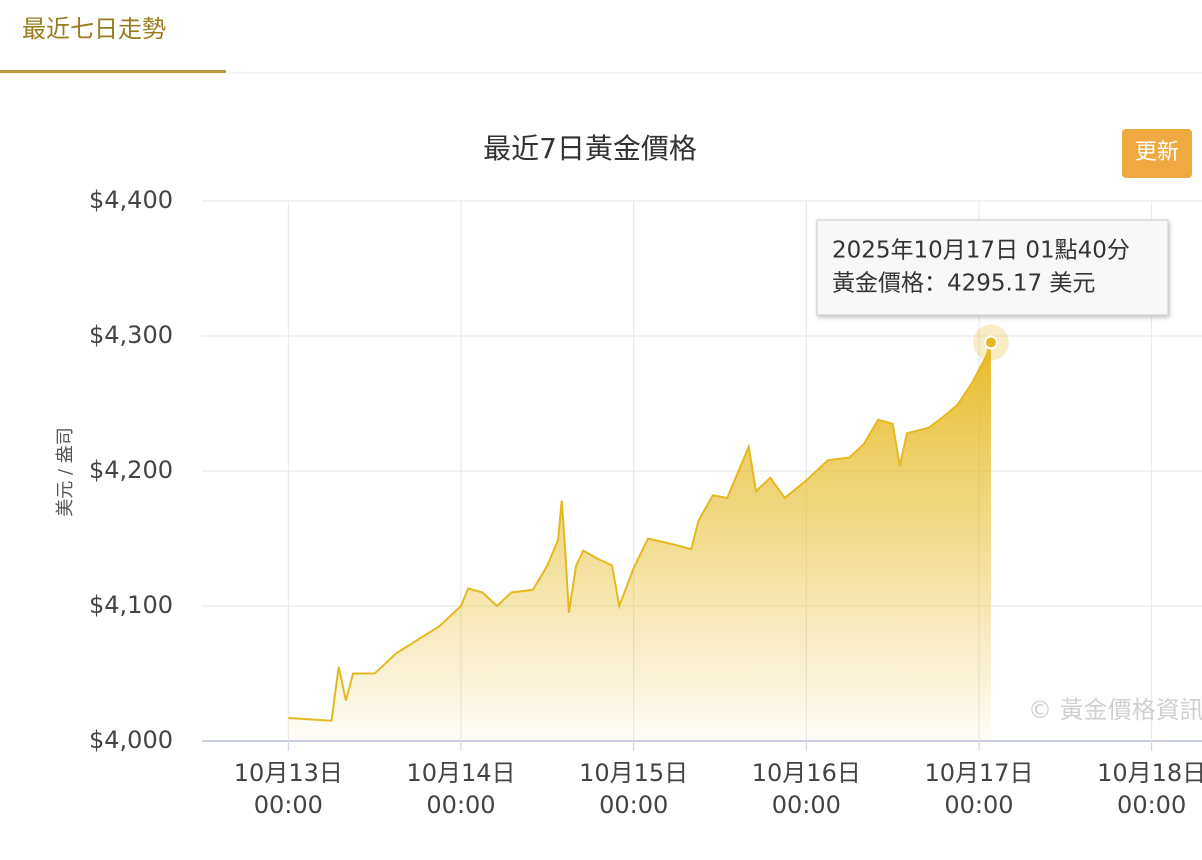 The width and height of the screenshot is (1202, 860). Describe the element at coordinates (806, 789) in the screenshot. I see `x-tick-label: 10月16日 00:00` at that location.